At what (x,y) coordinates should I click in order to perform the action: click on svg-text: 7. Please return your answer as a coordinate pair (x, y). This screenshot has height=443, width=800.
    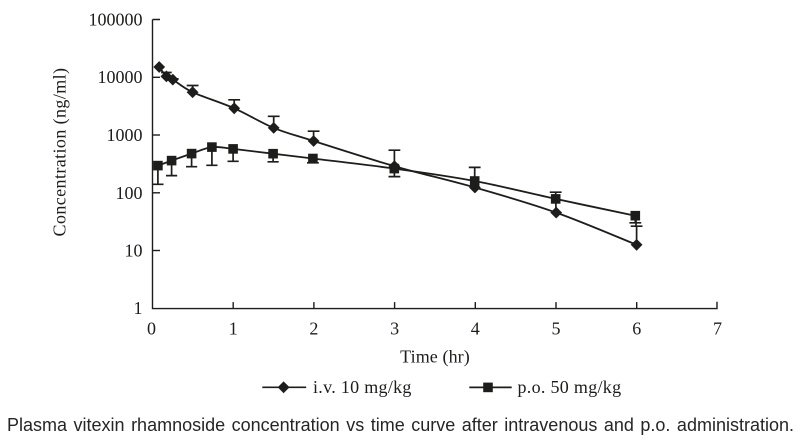
    Looking at the image, I should click on (717, 329).